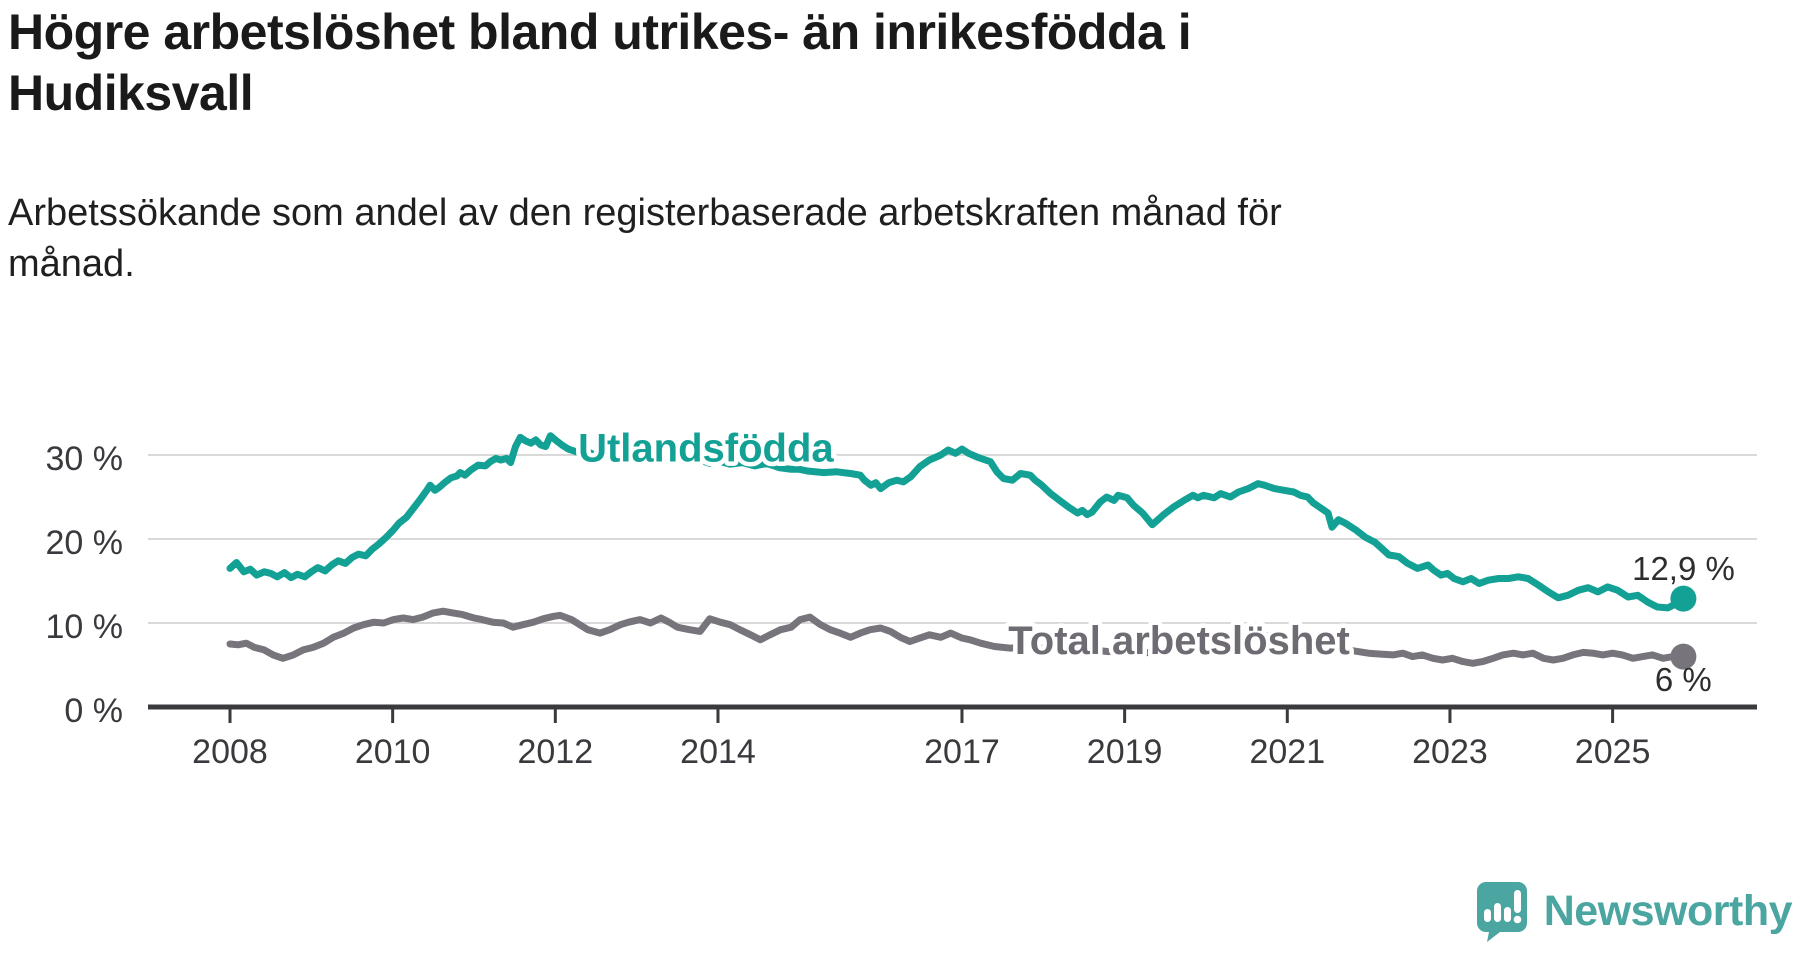 The height and width of the screenshot is (953, 1800). What do you see at coordinates (1501, 911) in the screenshot?
I see `newsworthy-speech-bubble-bar-chart-icon` at bounding box center [1501, 911].